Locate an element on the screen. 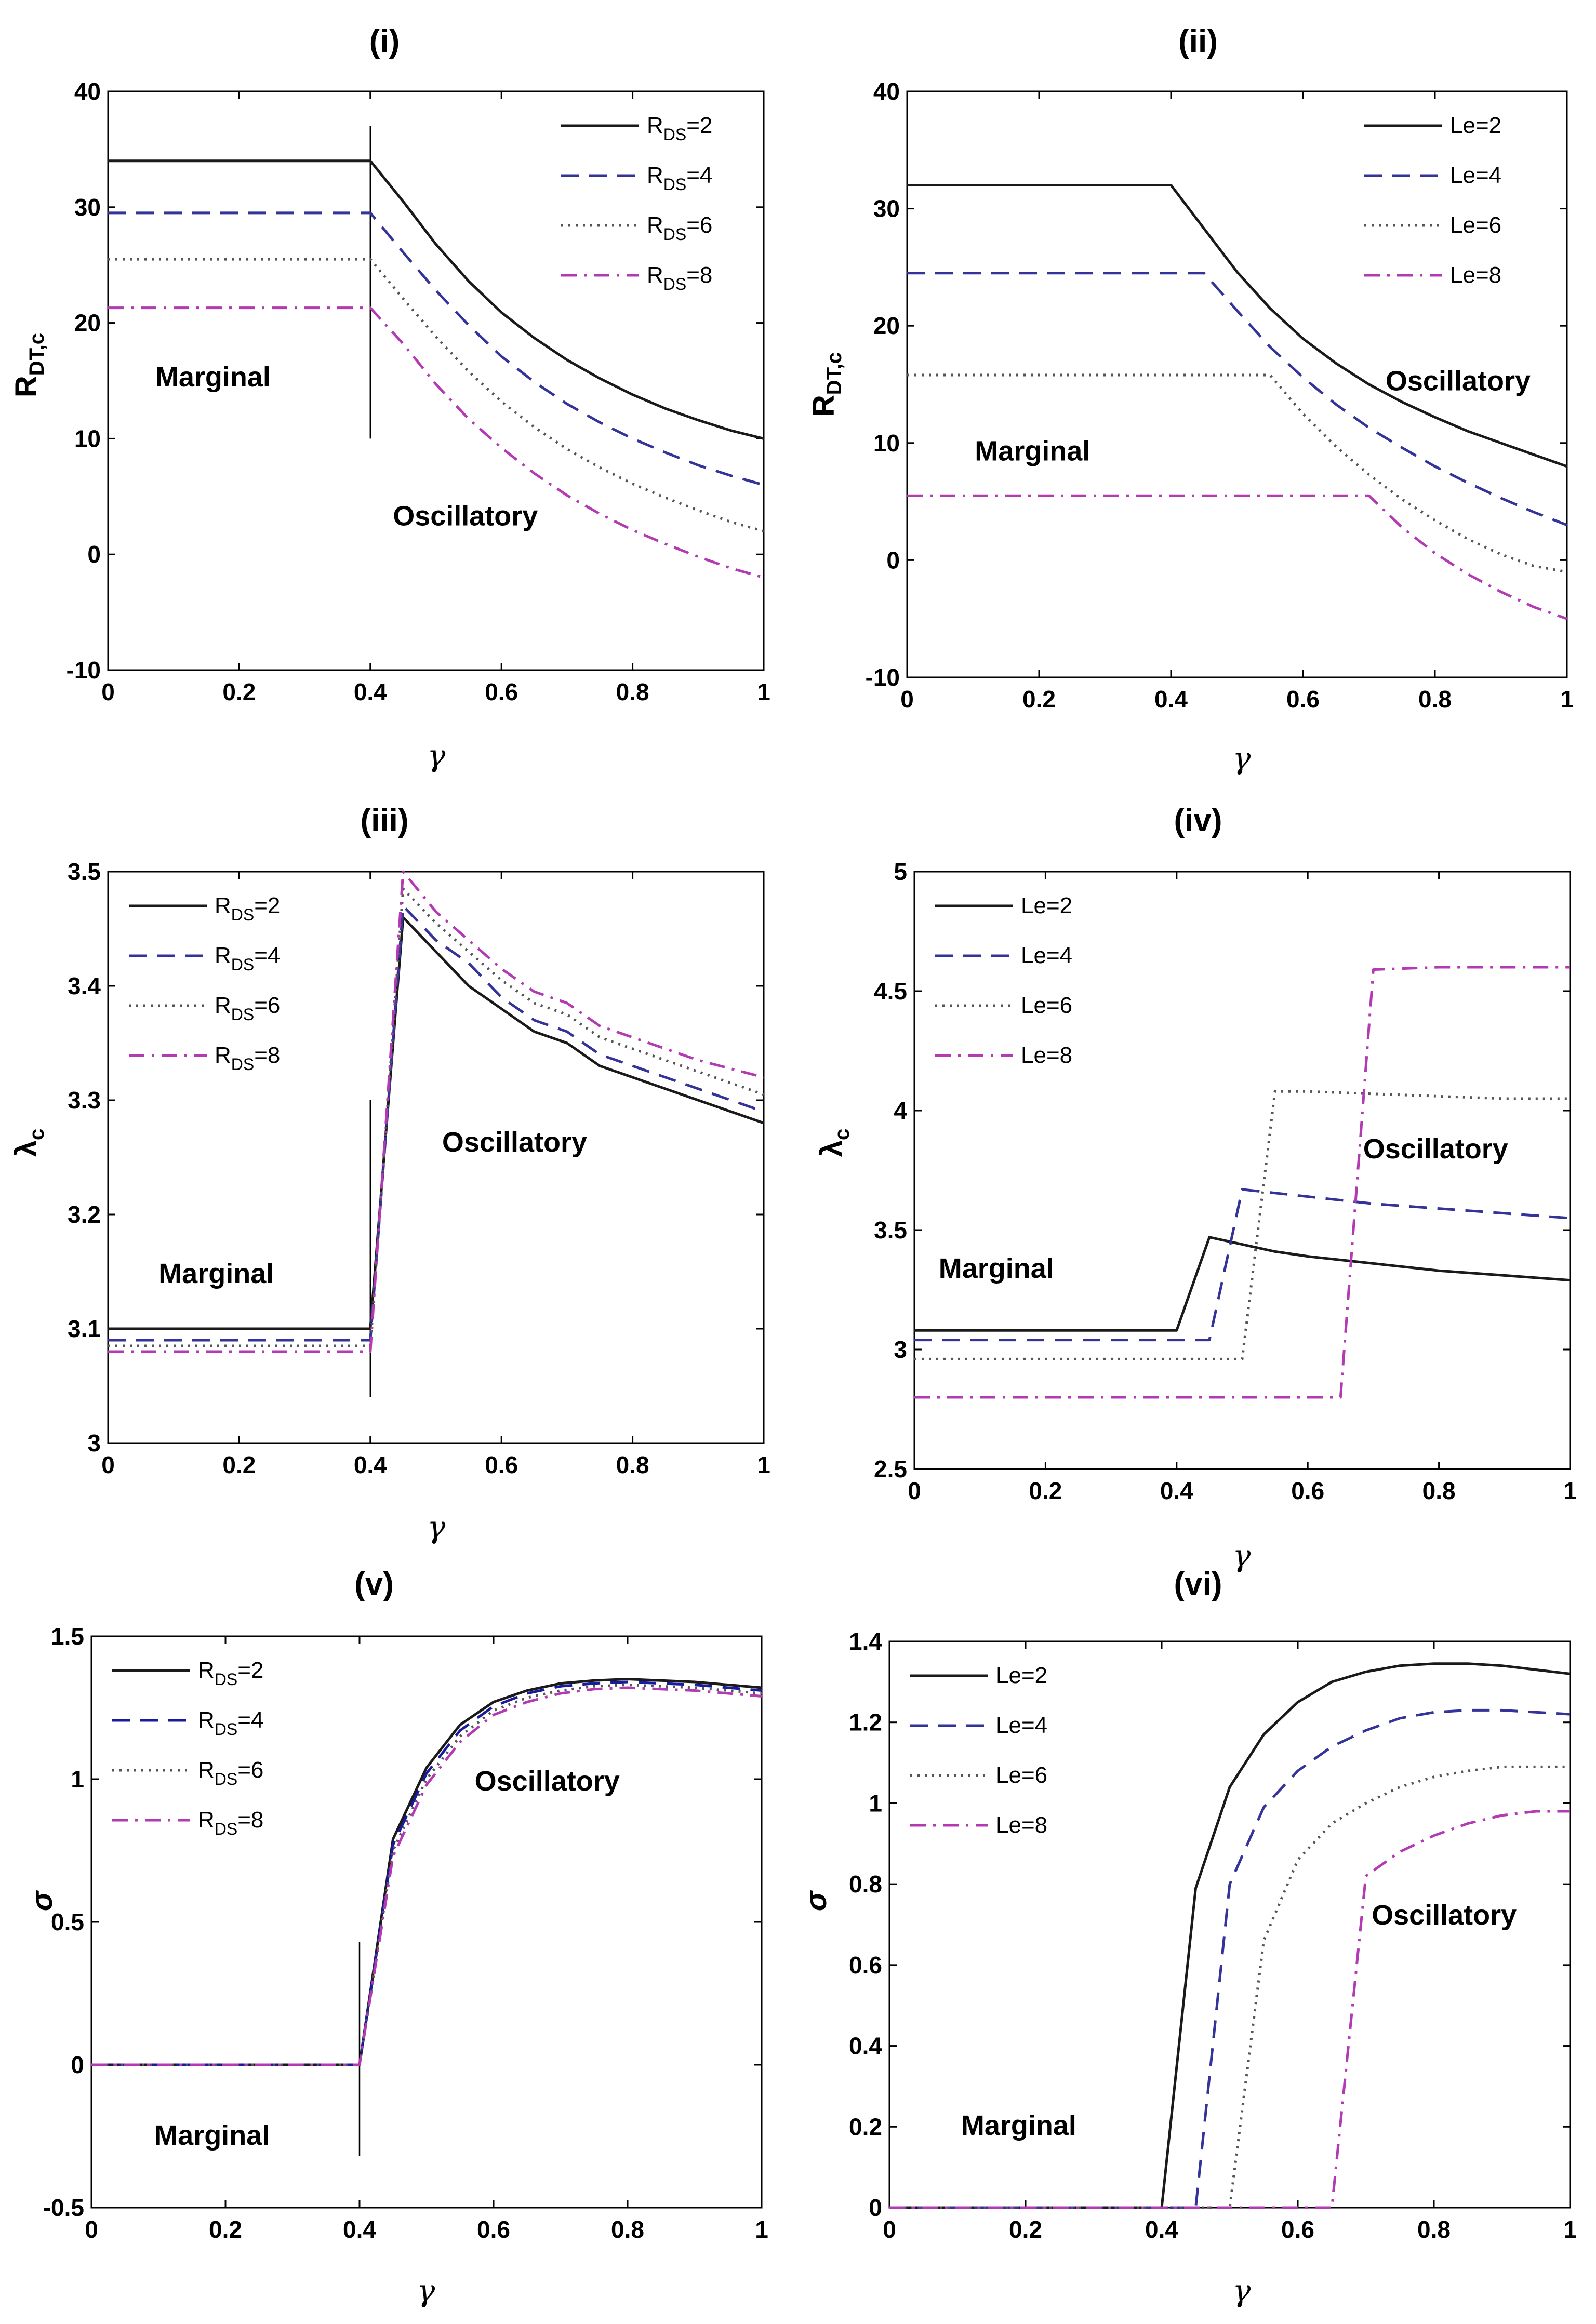 The image size is (1596, 2324). panel-title: (vi) is located at coordinates (1198, 1584).